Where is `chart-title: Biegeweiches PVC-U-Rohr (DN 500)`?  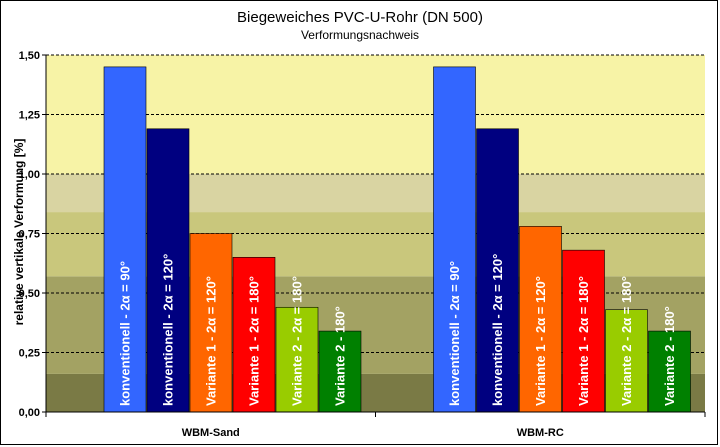 chart-title: Biegeweiches PVC-U-Rohr (DN 500) is located at coordinates (360, 17).